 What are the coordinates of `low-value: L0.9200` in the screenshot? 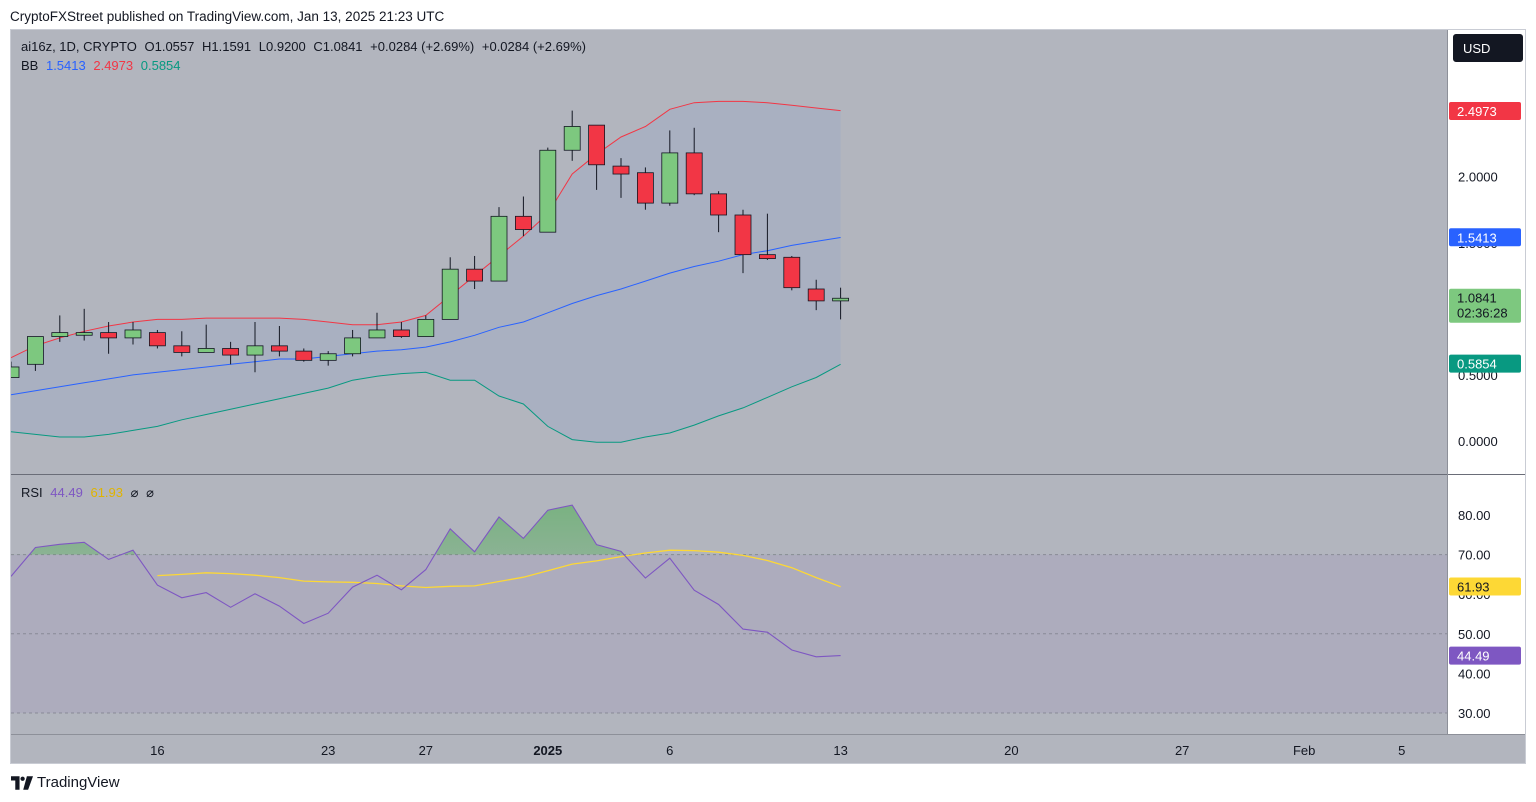 It's located at (282, 46).